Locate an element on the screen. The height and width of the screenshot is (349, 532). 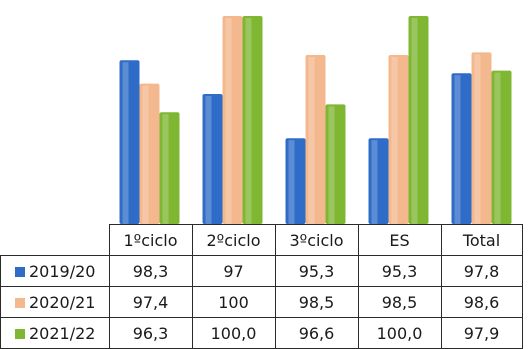
category-label: 3ºciclo is located at coordinates (316, 240).